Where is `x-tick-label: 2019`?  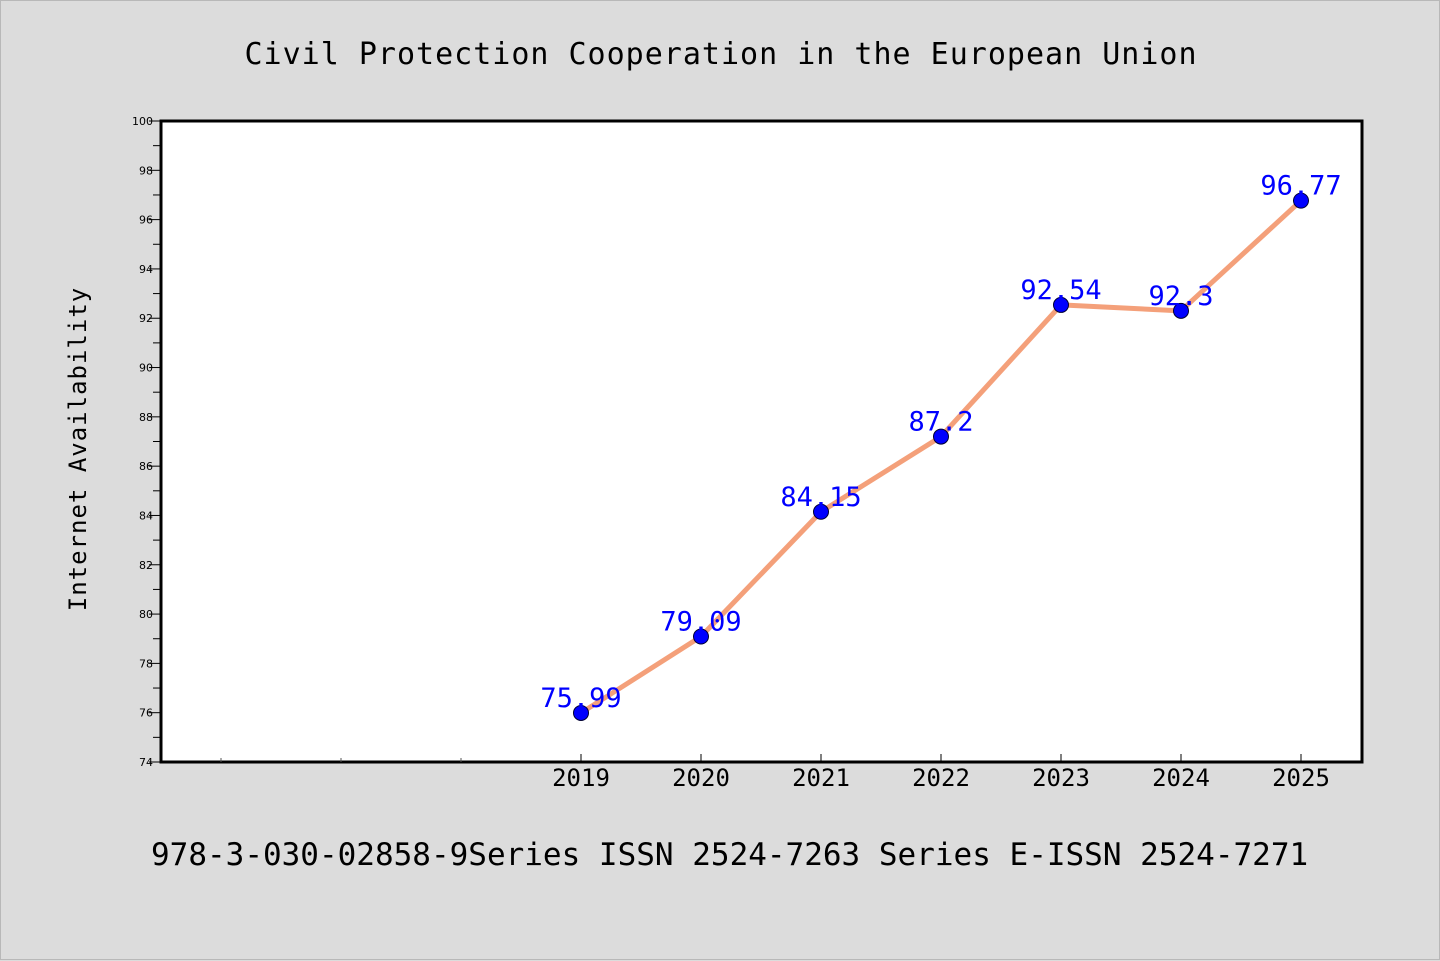 x-tick-label: 2019 is located at coordinates (581, 778).